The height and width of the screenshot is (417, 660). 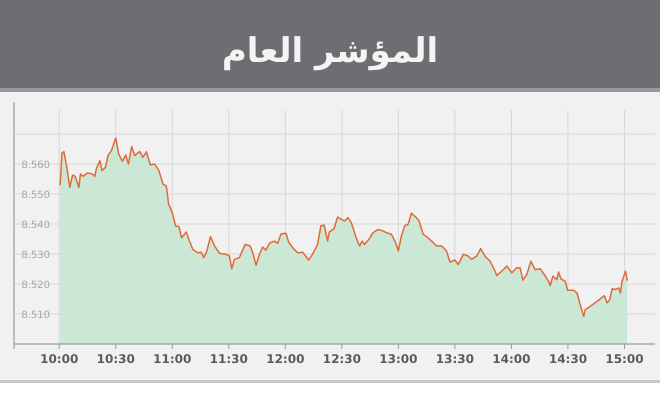 I want to click on x-tick-label: 11:00, so click(x=172, y=359).